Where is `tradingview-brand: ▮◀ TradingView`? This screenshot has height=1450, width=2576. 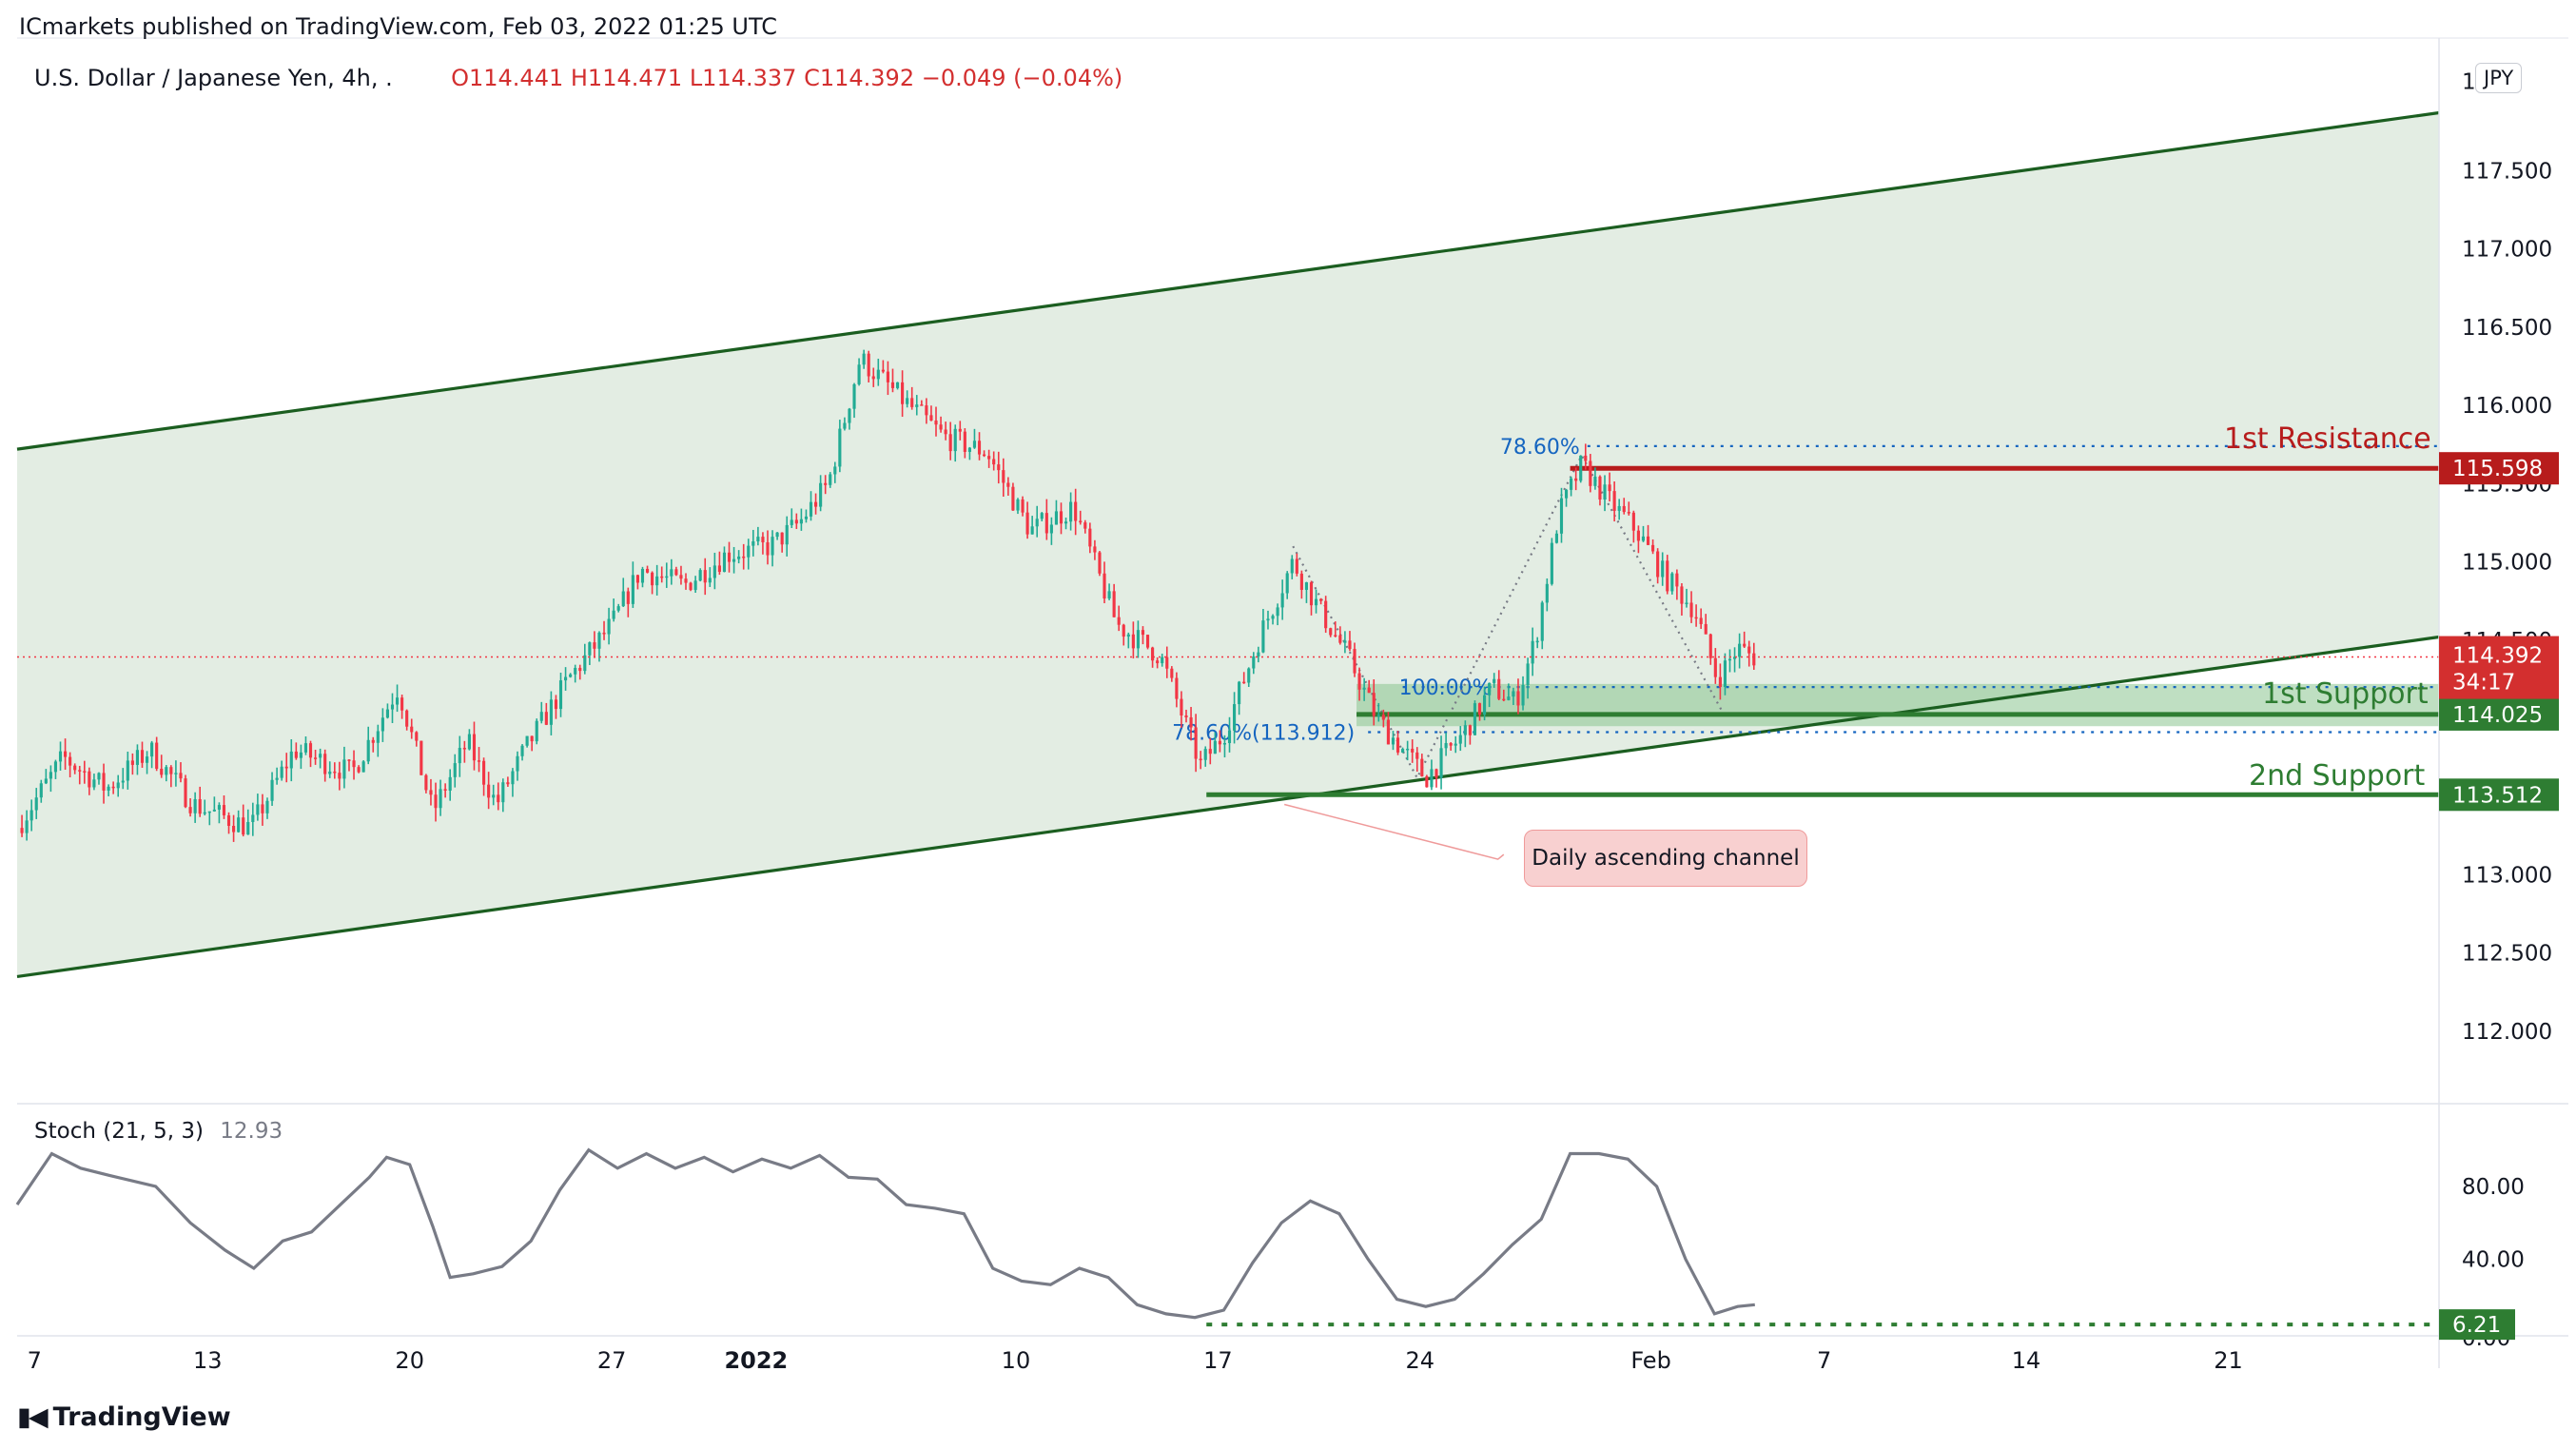 tradingview-brand: ▮◀ TradingView is located at coordinates (124, 1417).